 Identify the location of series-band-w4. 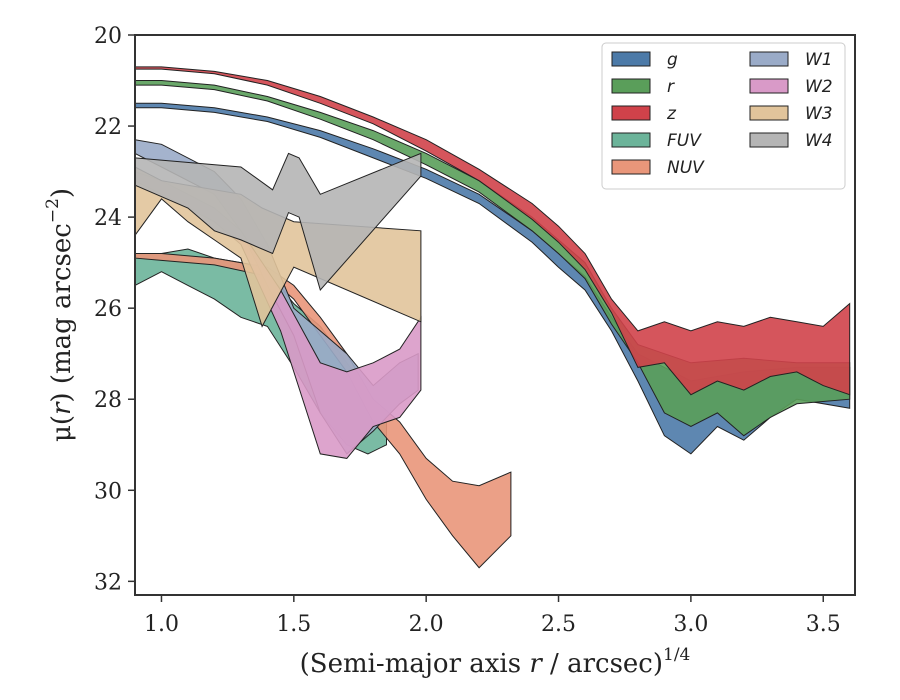
(278, 222).